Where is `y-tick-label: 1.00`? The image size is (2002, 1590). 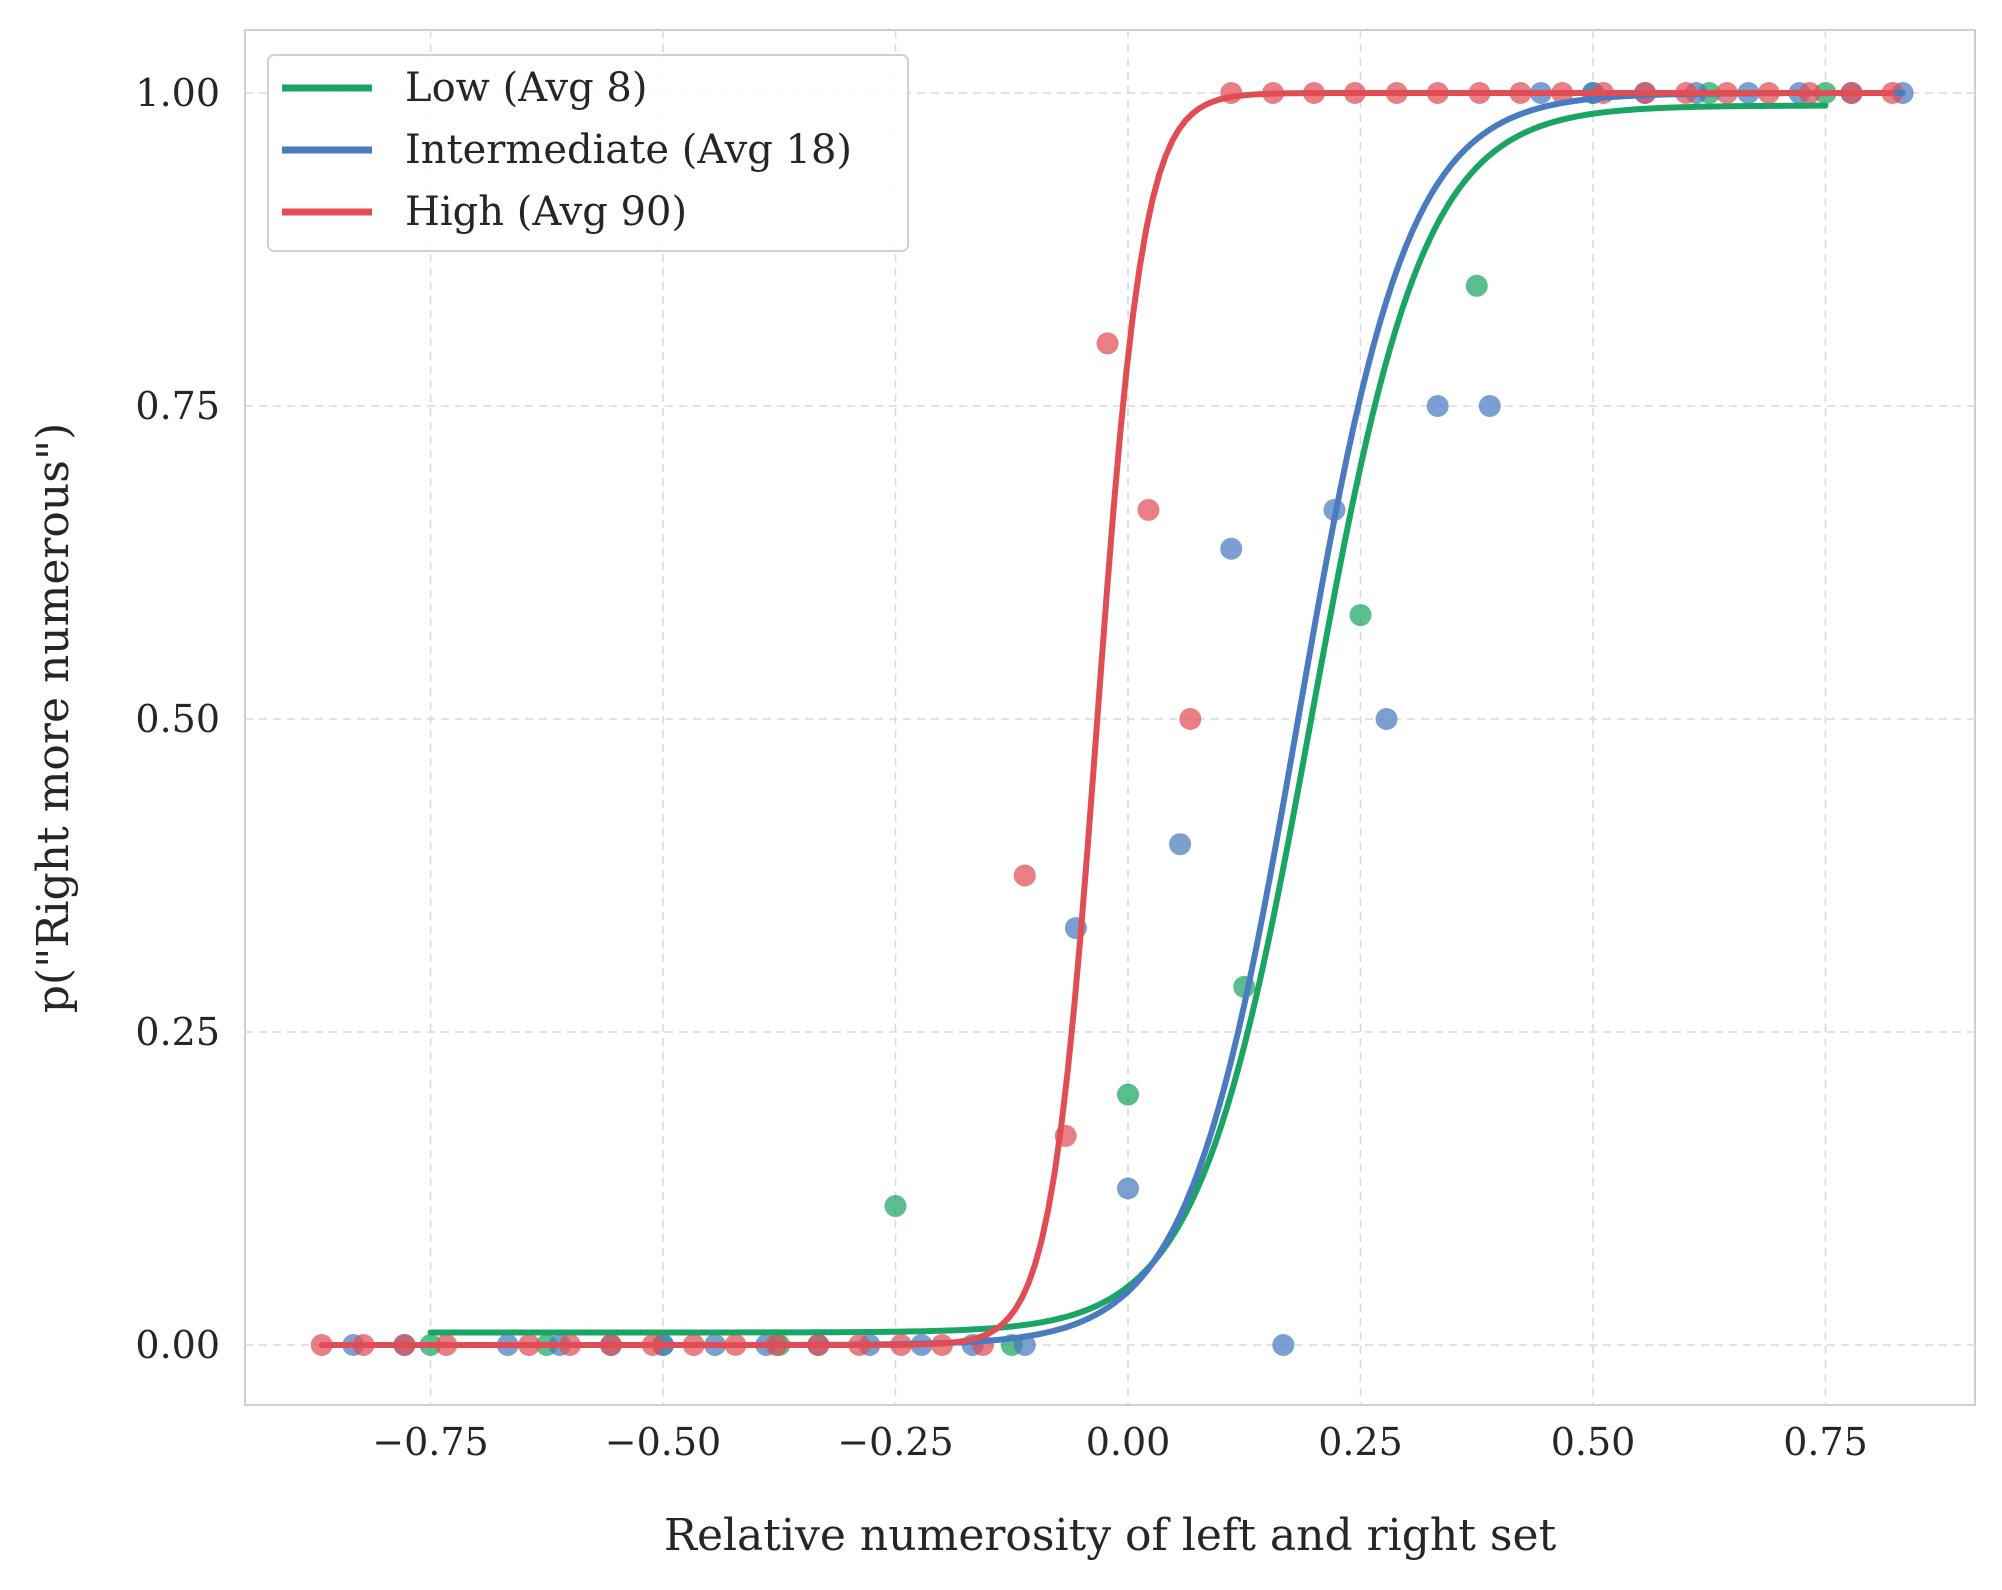
y-tick-label: 1.00 is located at coordinates (177, 93).